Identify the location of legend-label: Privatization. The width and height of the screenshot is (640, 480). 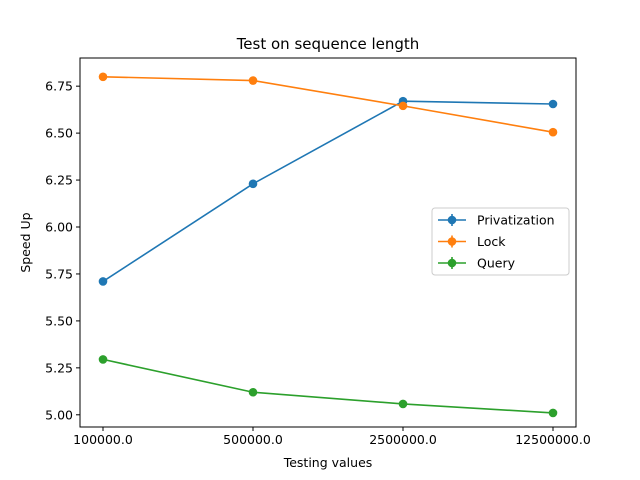
(516, 220).